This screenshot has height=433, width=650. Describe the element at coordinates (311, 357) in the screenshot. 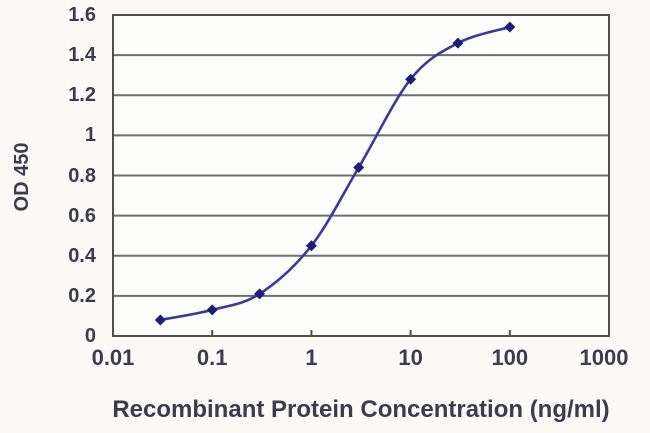

I see `x-tick-label: 1` at that location.